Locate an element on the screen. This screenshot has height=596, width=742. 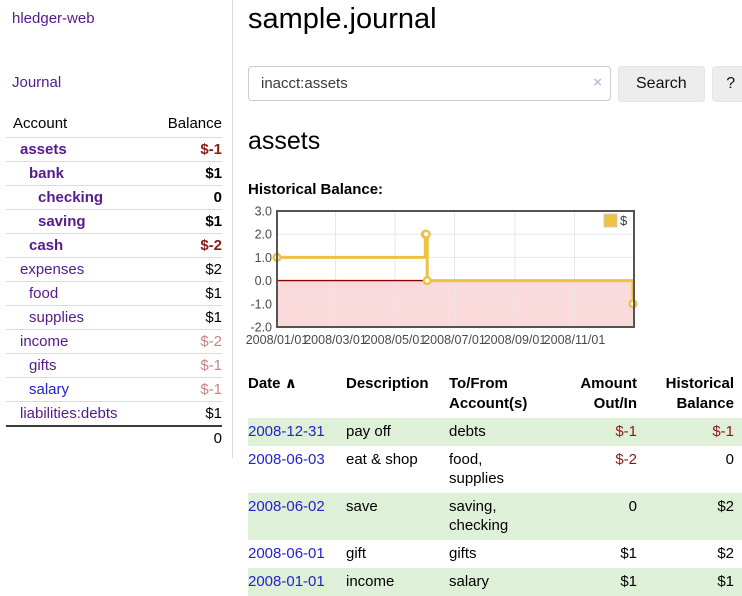
app-title-link: hledger-web is located at coordinates (53, 18).